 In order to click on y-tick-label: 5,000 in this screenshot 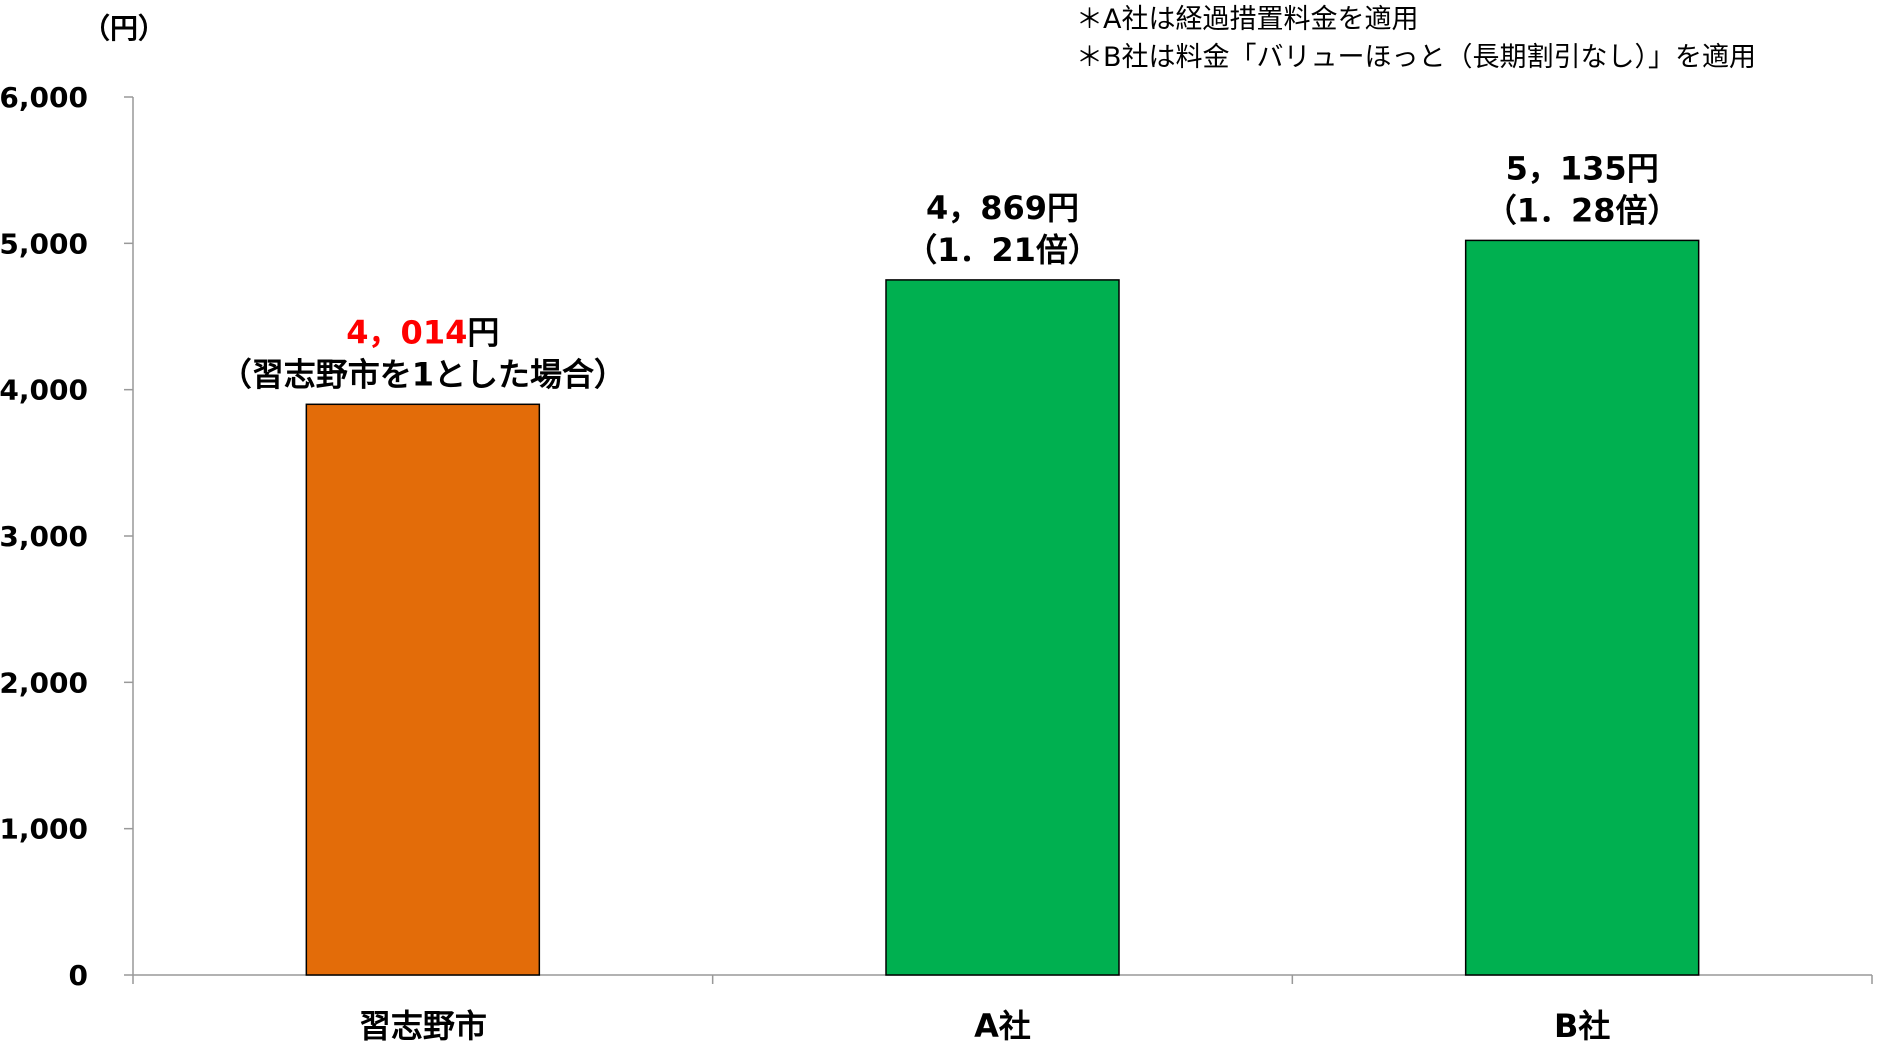, I will do `click(44, 243)`.